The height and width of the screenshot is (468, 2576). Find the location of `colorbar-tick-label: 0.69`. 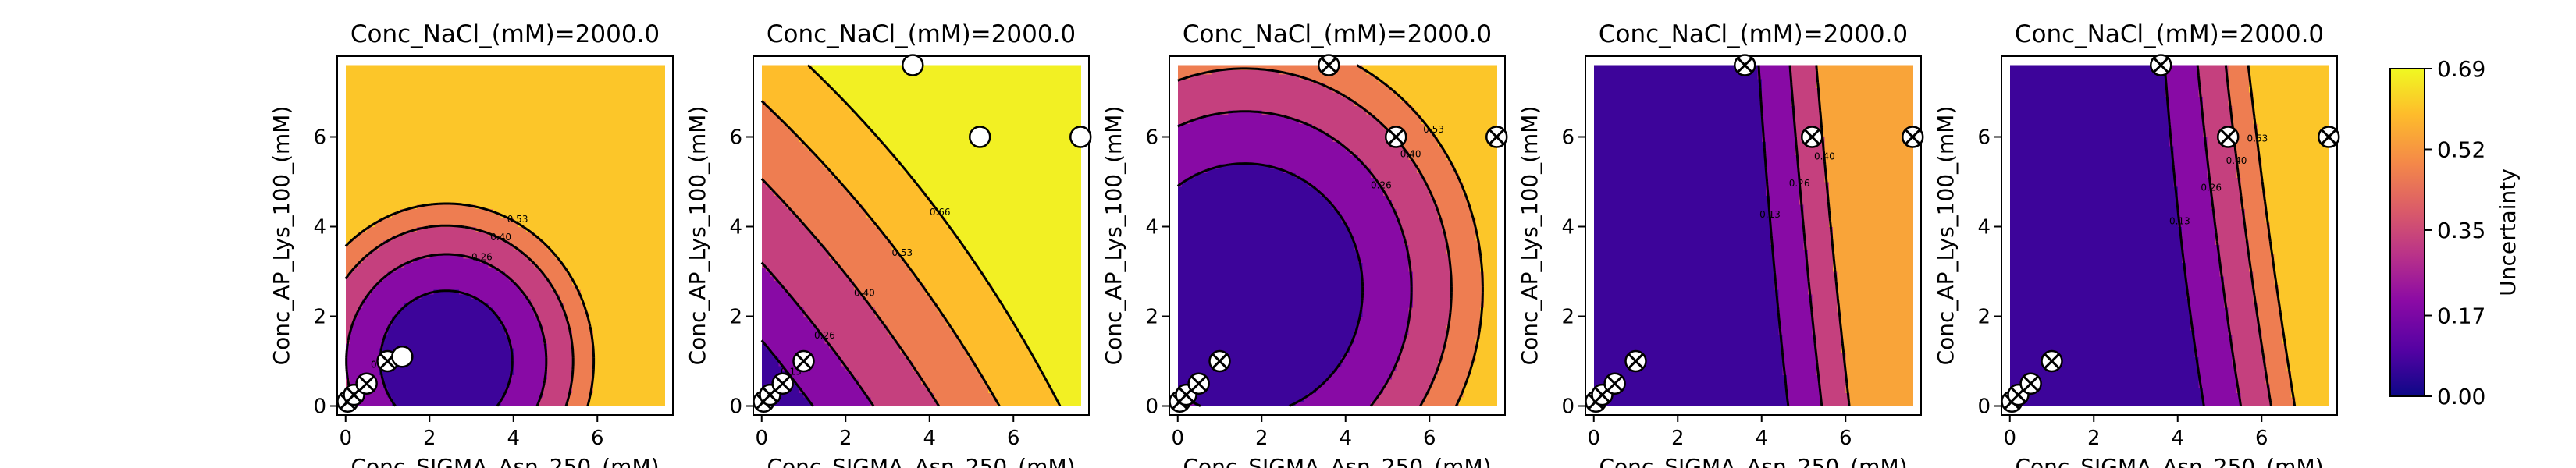

colorbar-tick-label: 0.69 is located at coordinates (2461, 69).